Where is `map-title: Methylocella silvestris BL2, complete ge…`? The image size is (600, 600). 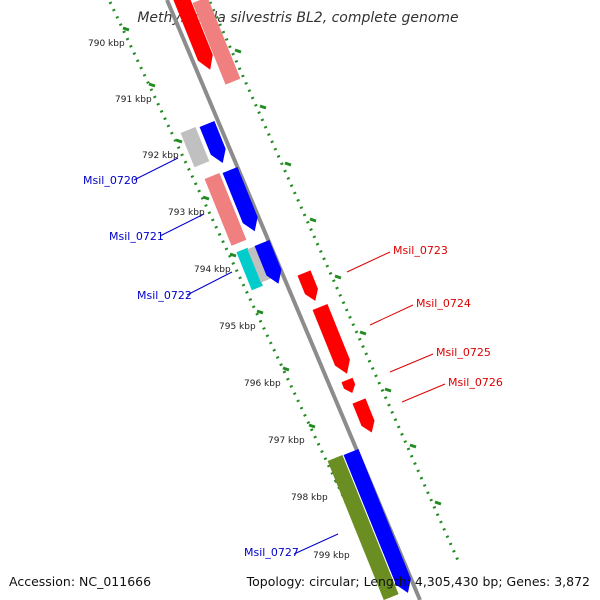
map-title: Methylocella silvestris BL2, complete ge… is located at coordinates (297, 18).